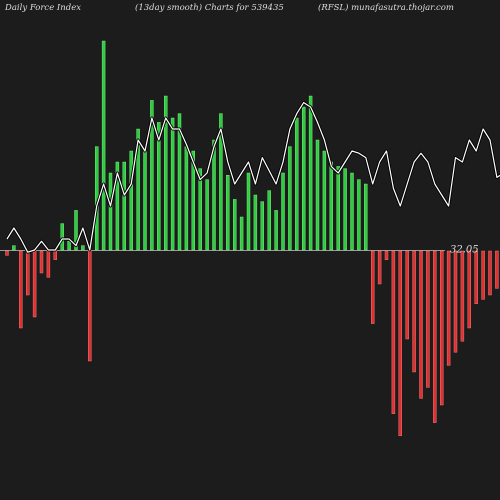 This screenshot has height=500, width=500. What do you see at coordinates (43, 8) in the screenshot?
I see `chart-type-label: Daily Force Index` at bounding box center [43, 8].